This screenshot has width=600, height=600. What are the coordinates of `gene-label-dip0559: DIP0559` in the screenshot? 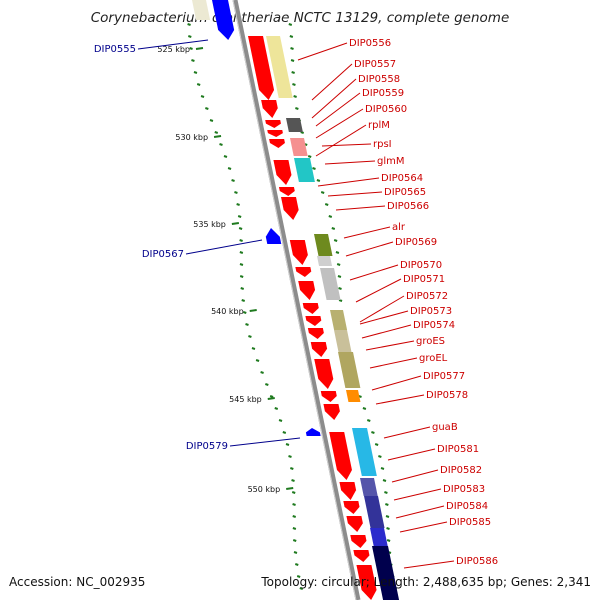 It's located at (383, 93).